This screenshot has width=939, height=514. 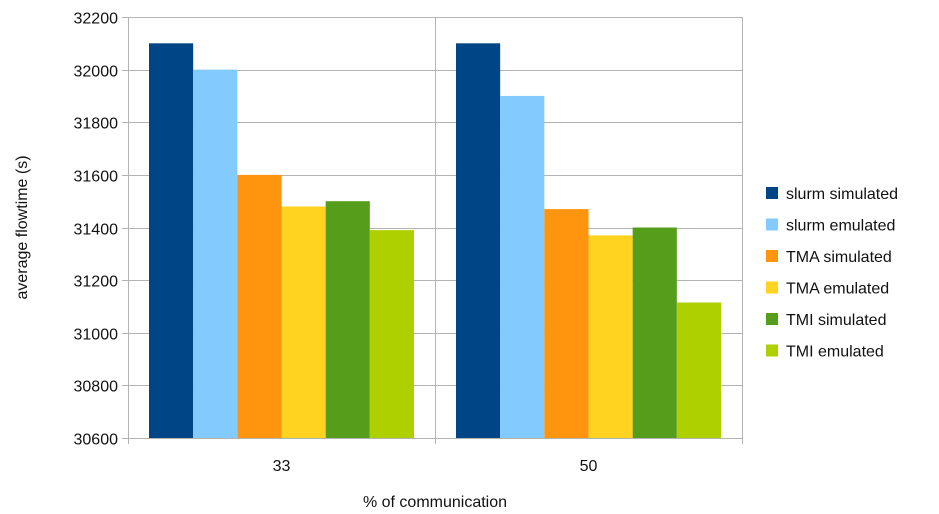 I want to click on legend-label: TMI simulated, so click(x=836, y=320).